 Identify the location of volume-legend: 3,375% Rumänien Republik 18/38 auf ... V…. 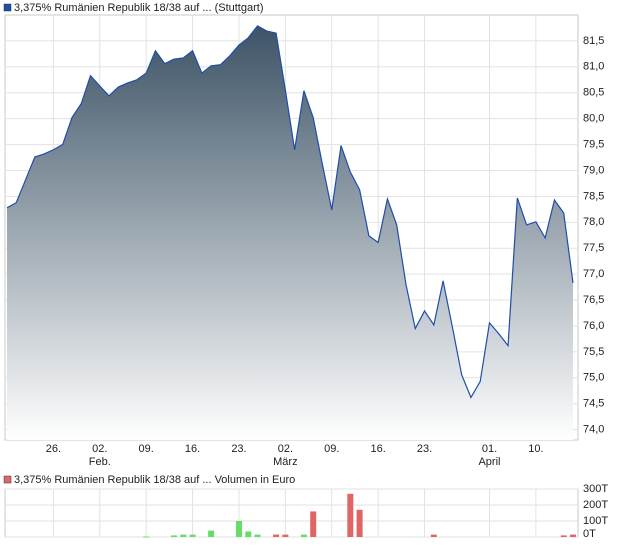
(154, 480).